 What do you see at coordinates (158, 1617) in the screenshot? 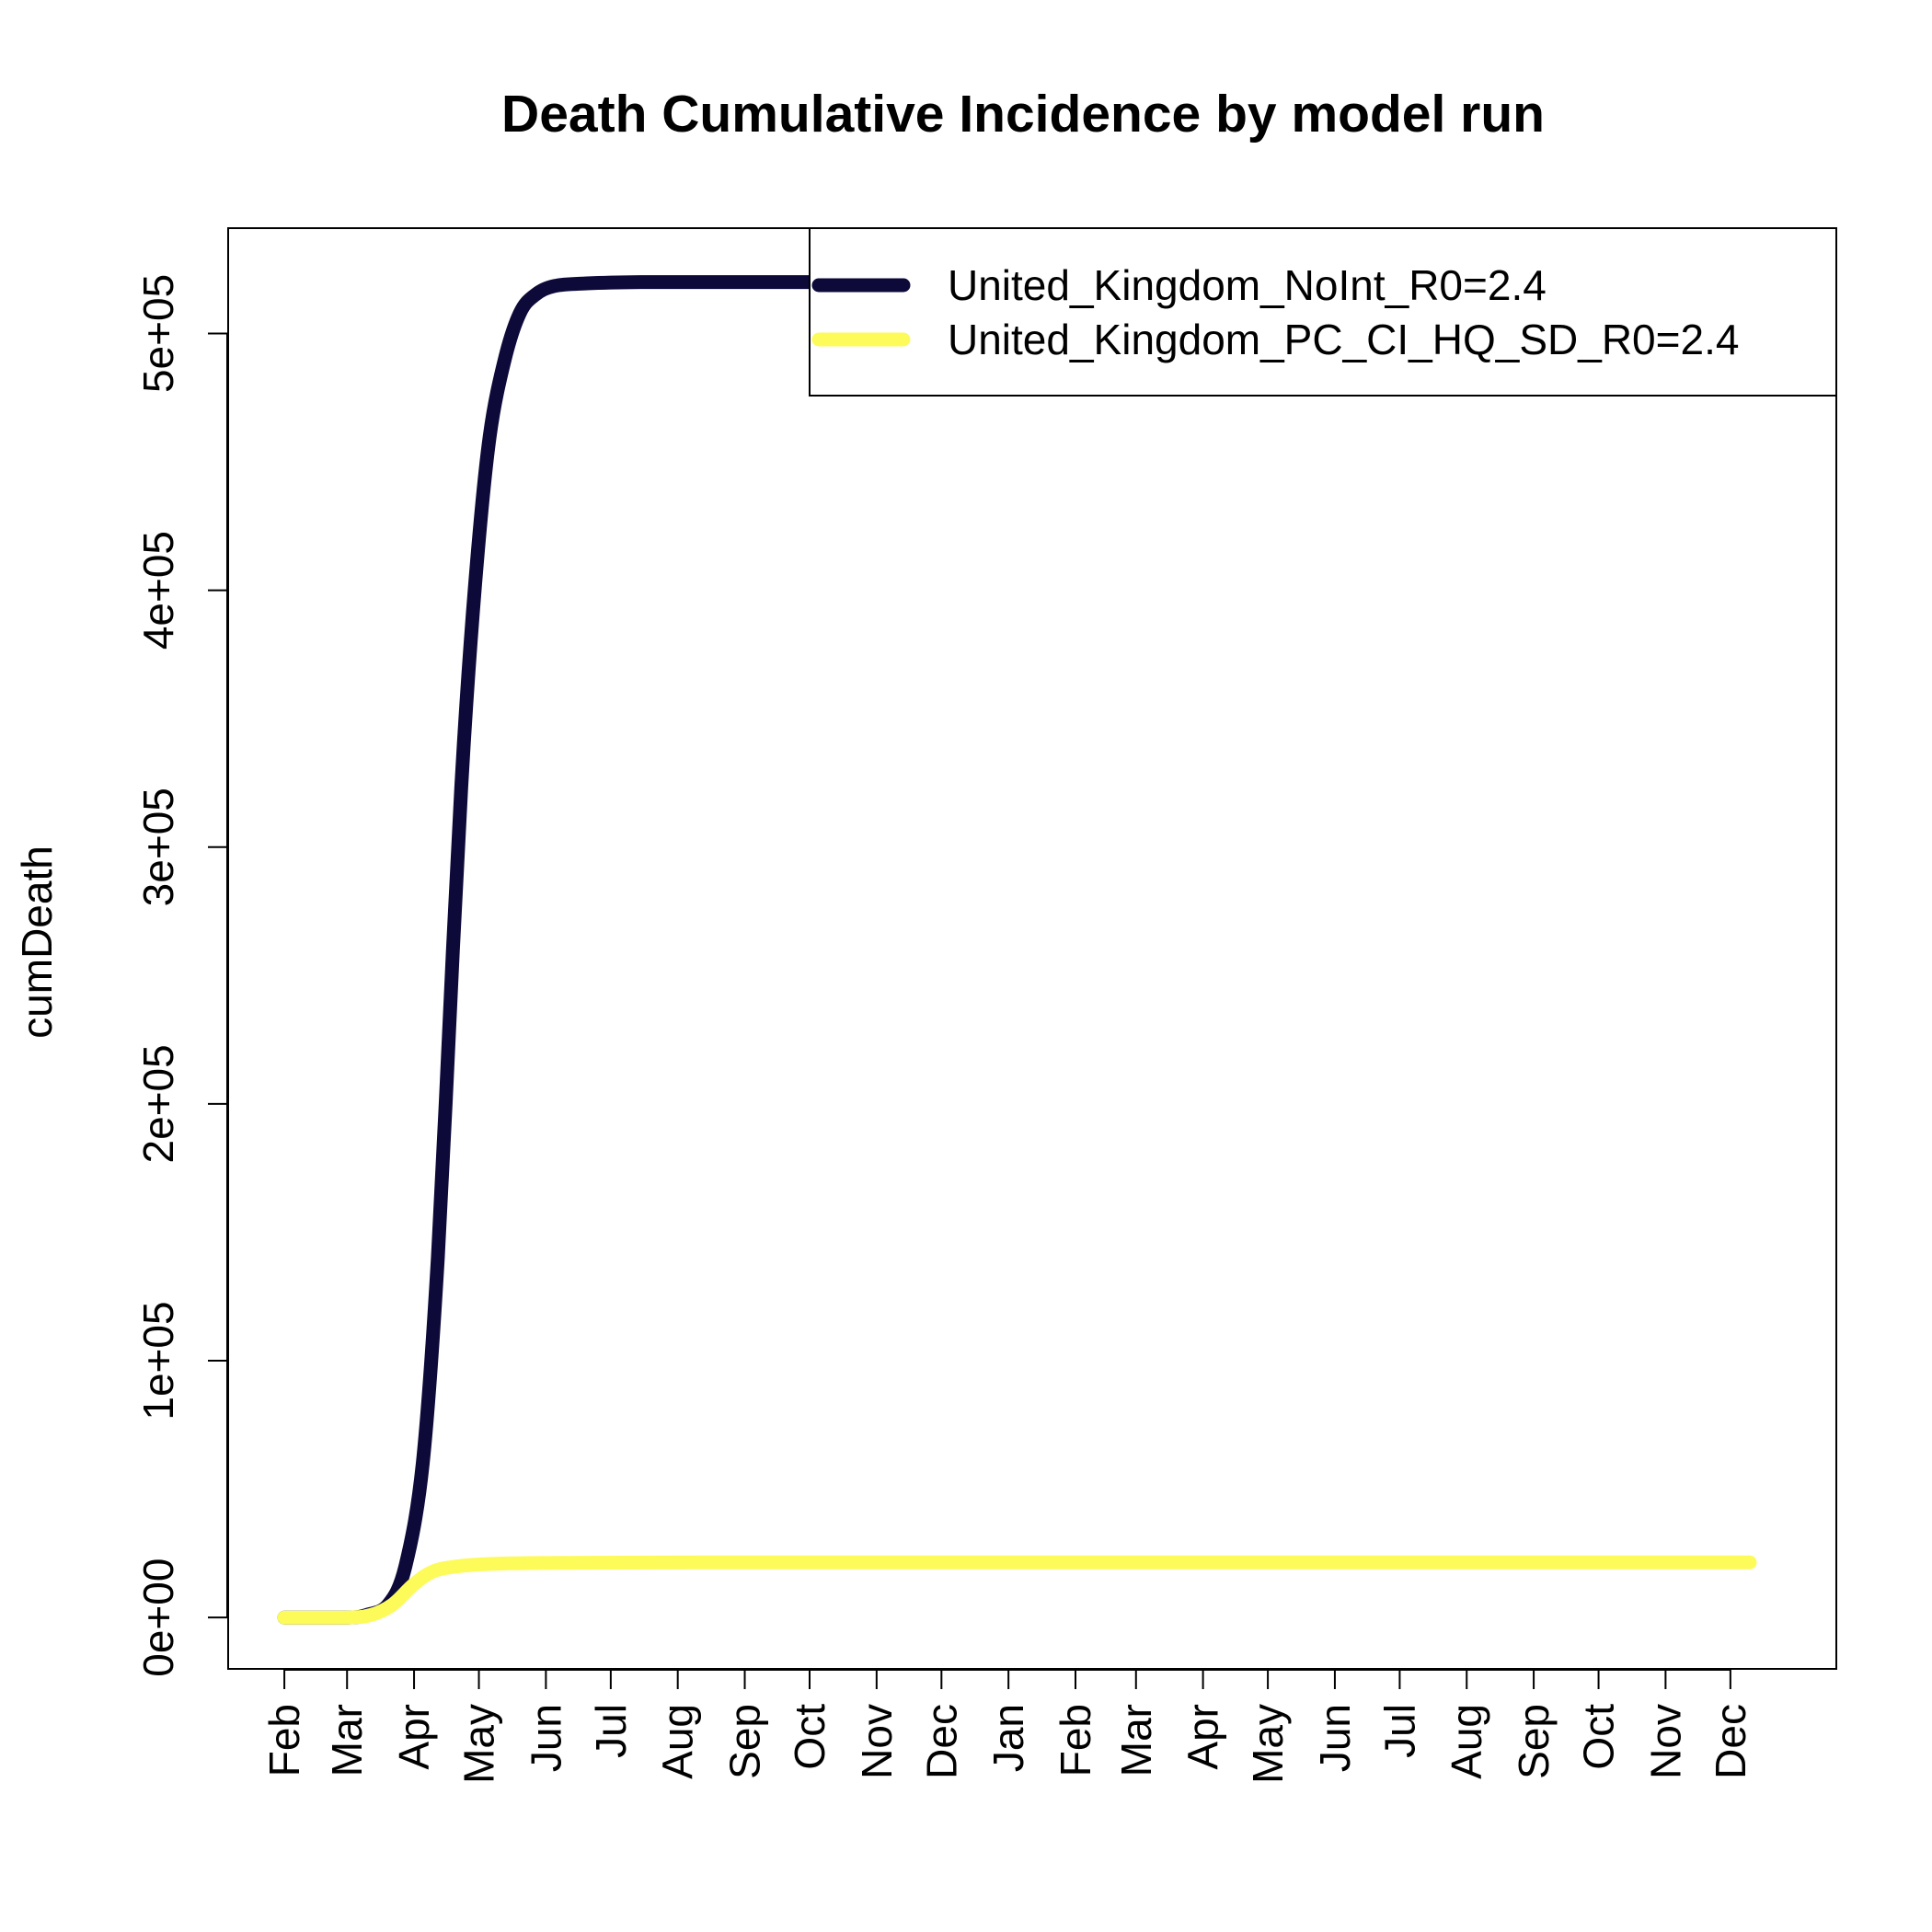
I see `y-tick-label: 0e+00` at bounding box center [158, 1617].